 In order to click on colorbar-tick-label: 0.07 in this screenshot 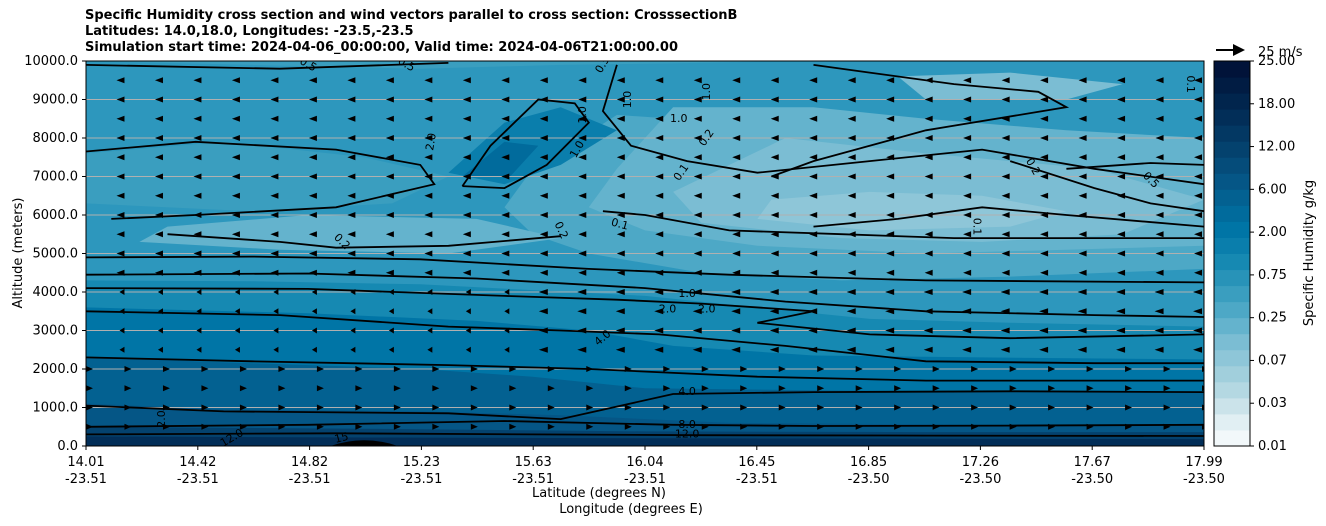, I will do `click(1272, 360)`.